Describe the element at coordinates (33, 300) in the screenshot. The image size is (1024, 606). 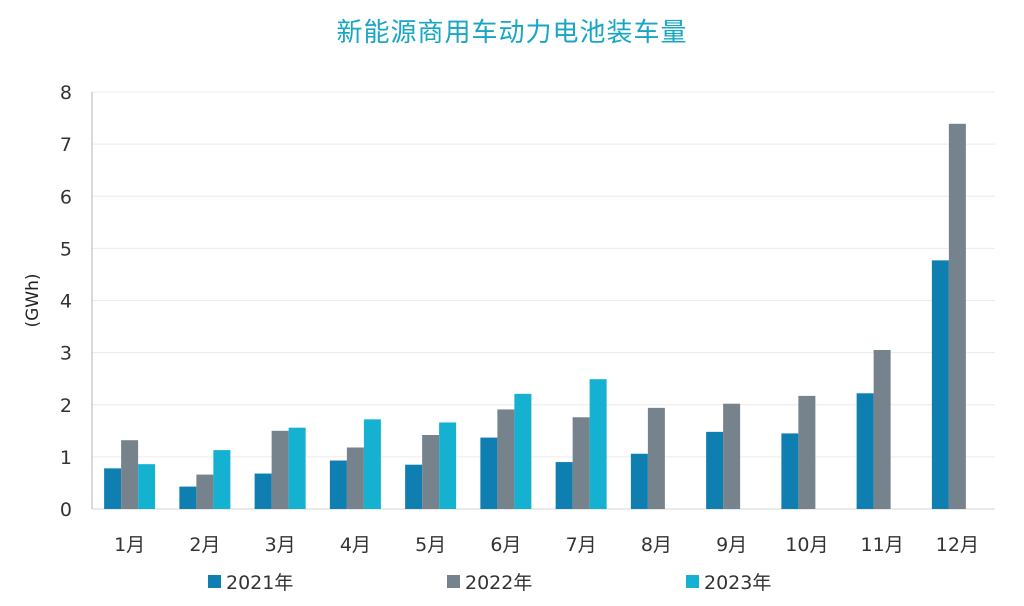
I see `y-axis-label: (GWh)` at that location.